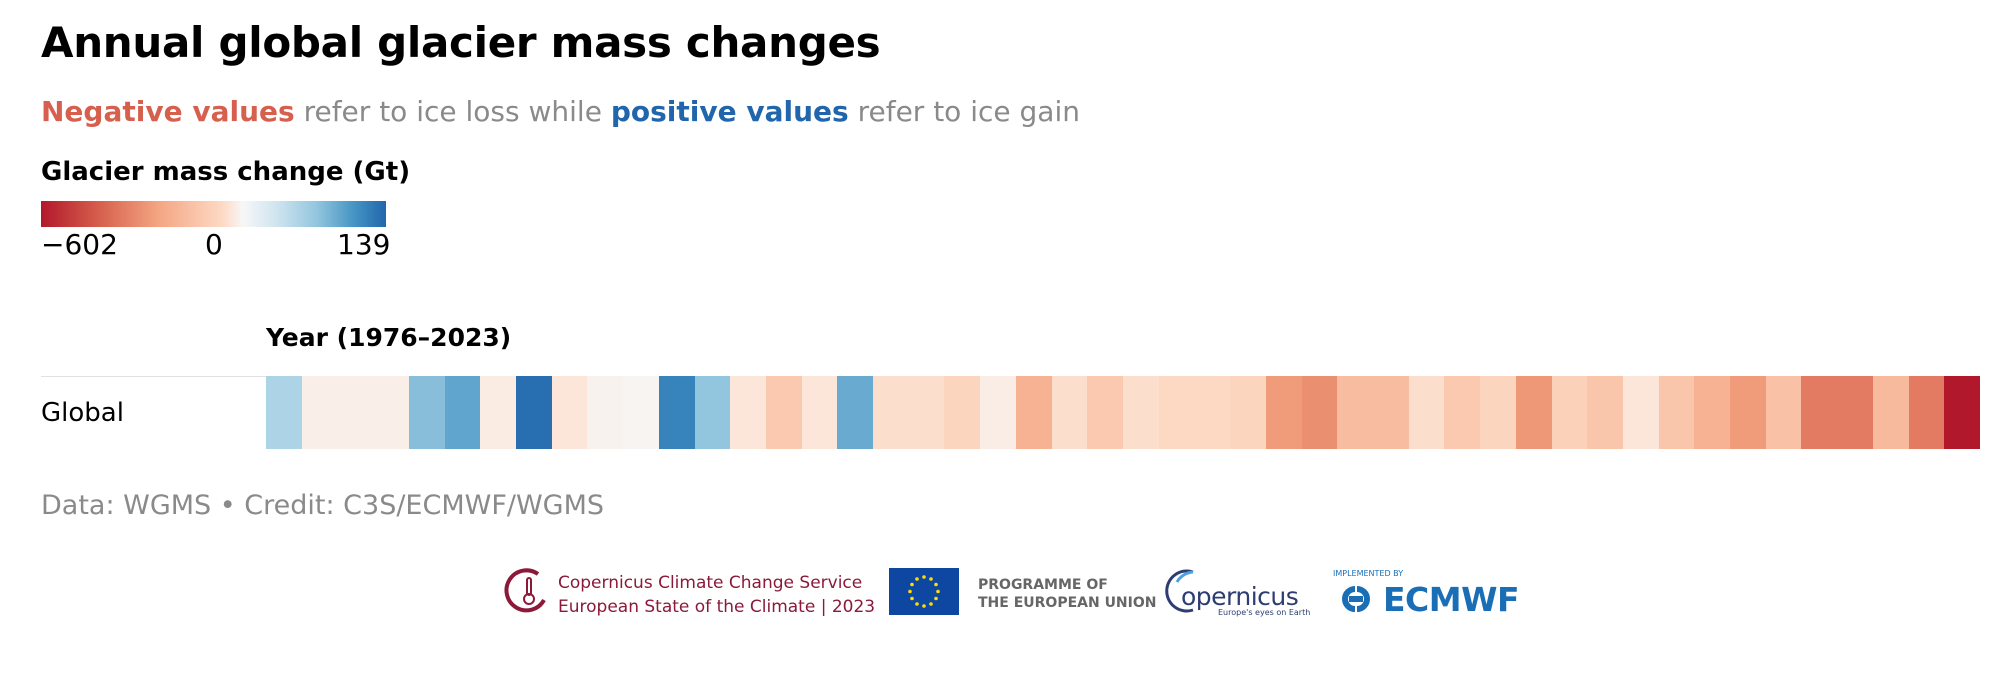  Describe the element at coordinates (1355, 412) in the screenshot. I see `heatmap-cell-2006` at that location.